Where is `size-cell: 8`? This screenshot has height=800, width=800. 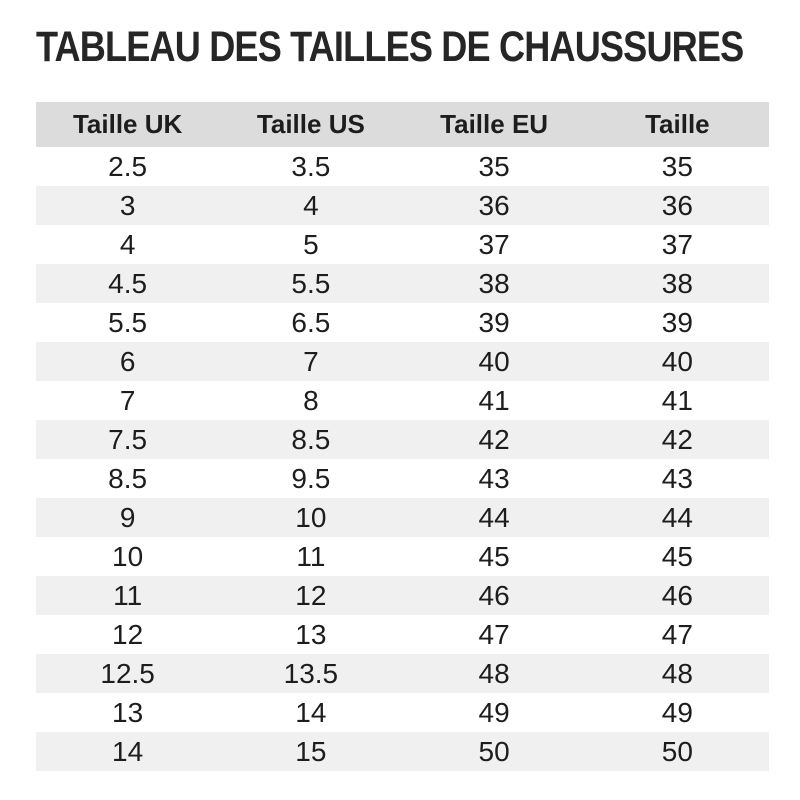
size-cell: 8 is located at coordinates (311, 400).